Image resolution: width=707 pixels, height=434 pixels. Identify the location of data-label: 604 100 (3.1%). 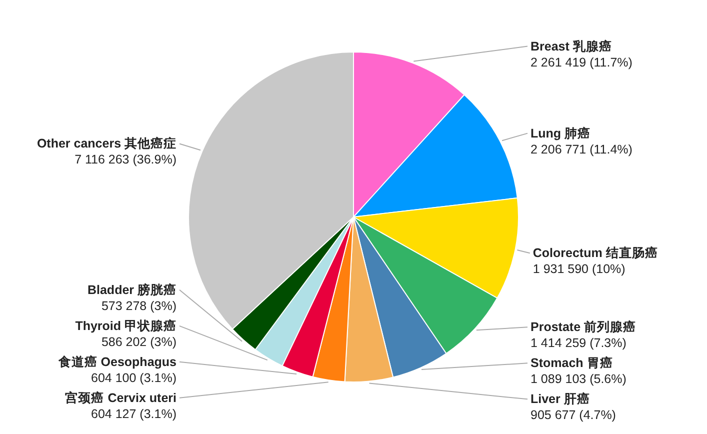
(133, 377).